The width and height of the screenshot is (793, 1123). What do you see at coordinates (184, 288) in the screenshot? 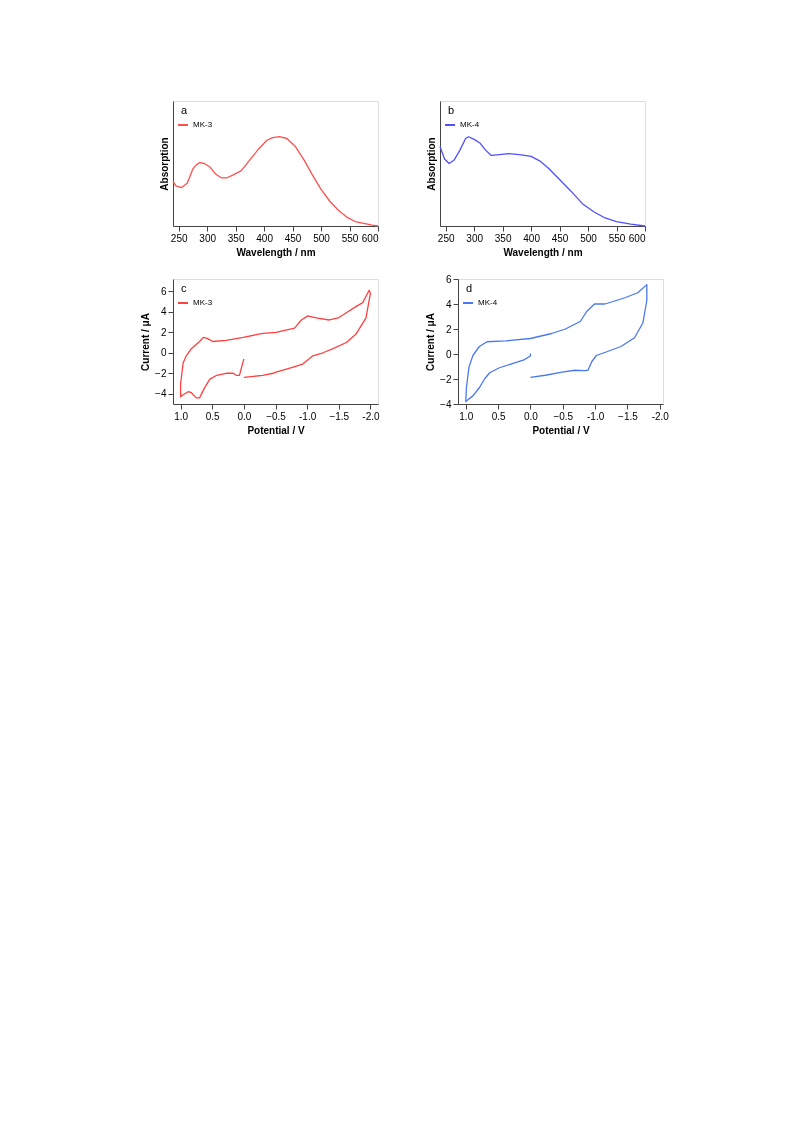
I see `chart-title: c` at bounding box center [184, 288].